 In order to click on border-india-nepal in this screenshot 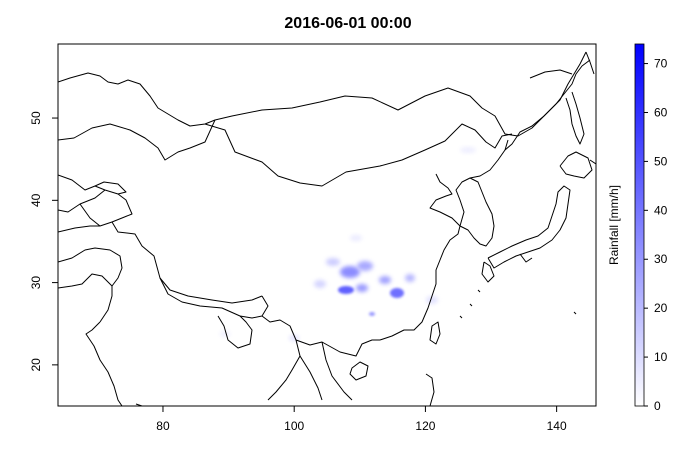, I will do `click(214, 298)`.